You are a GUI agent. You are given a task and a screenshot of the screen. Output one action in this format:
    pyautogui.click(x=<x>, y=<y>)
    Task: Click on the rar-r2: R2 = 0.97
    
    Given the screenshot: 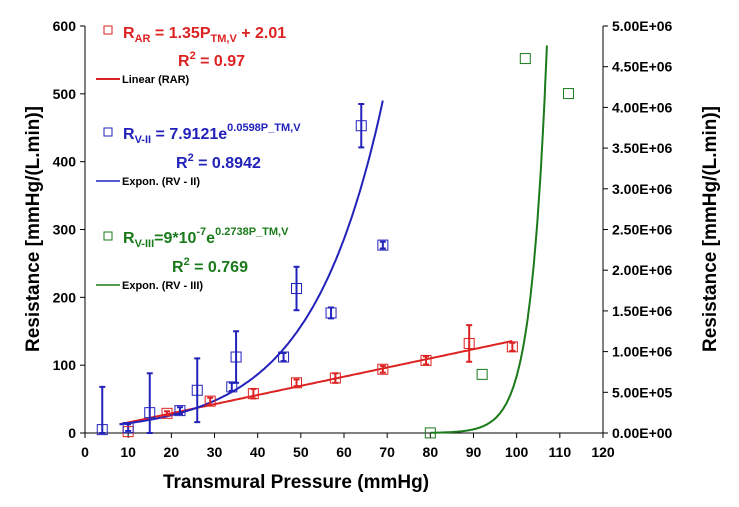 What is the action you would take?
    pyautogui.click(x=211, y=60)
    